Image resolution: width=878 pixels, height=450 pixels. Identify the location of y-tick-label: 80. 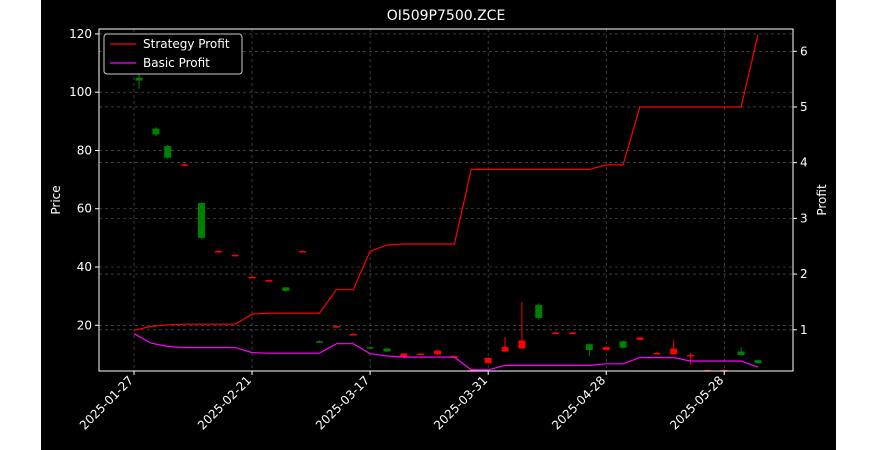
(84, 150).